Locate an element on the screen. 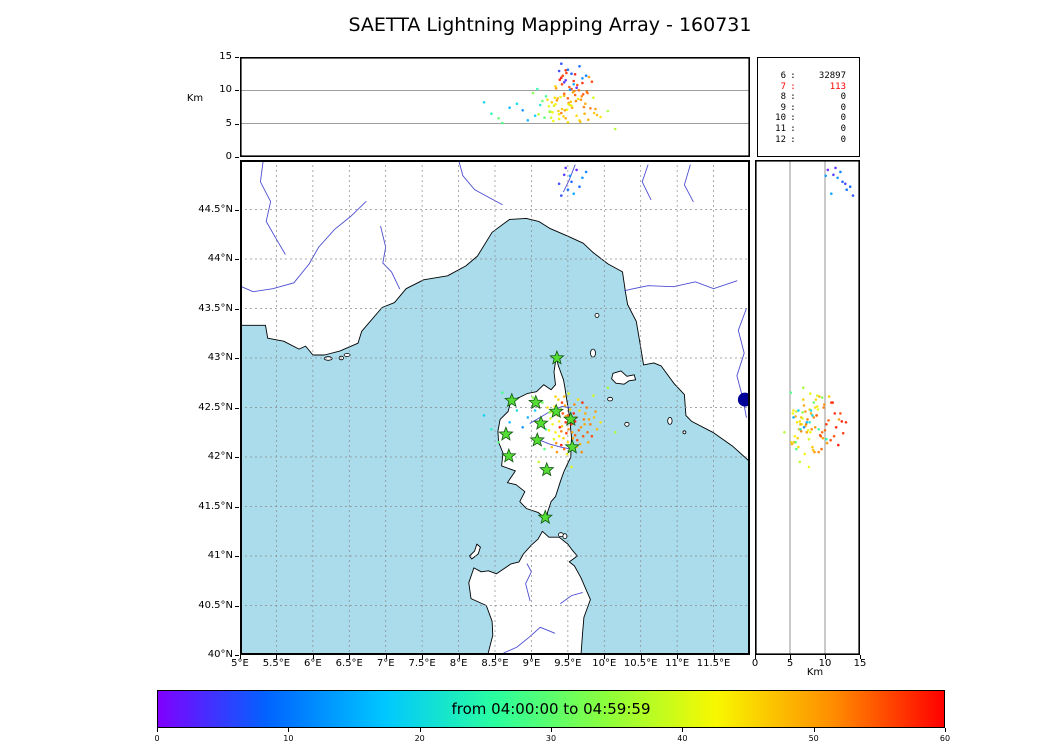  alt-tick-label: 10 is located at coordinates (225, 90).